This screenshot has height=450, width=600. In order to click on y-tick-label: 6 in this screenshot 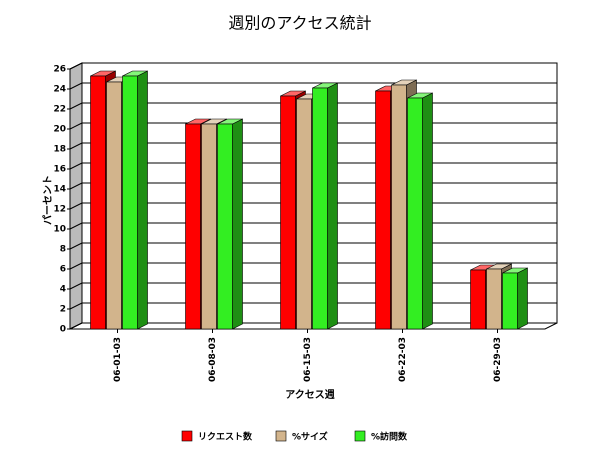, I will do `click(63, 270)`.